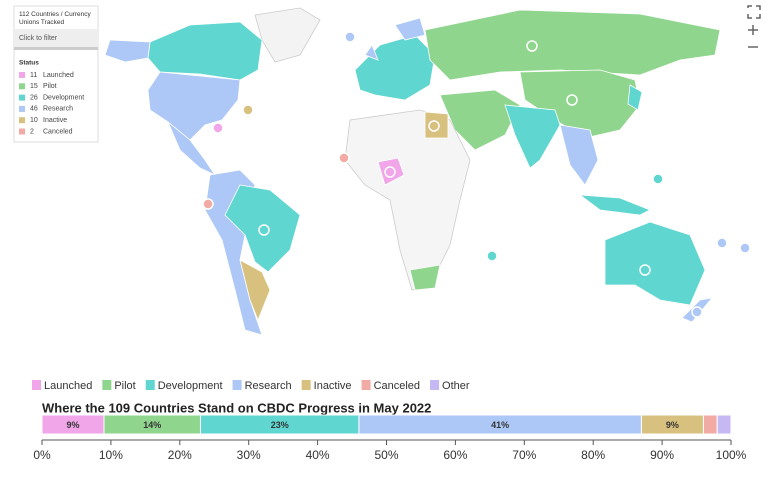 The width and height of the screenshot is (776, 487). I want to click on status-count: 11, so click(33, 75).